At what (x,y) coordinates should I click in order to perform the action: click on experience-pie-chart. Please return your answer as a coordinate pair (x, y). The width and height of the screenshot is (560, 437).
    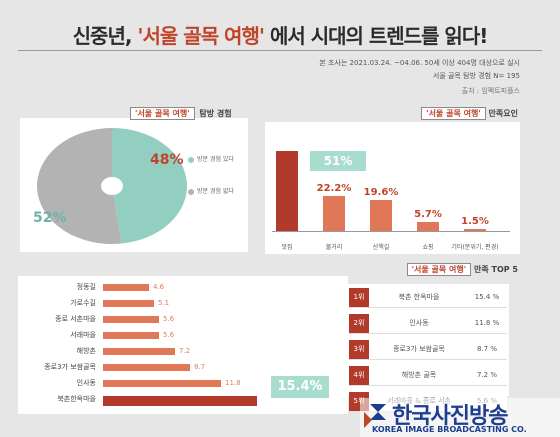
    Looking at the image, I should click on (112, 186).